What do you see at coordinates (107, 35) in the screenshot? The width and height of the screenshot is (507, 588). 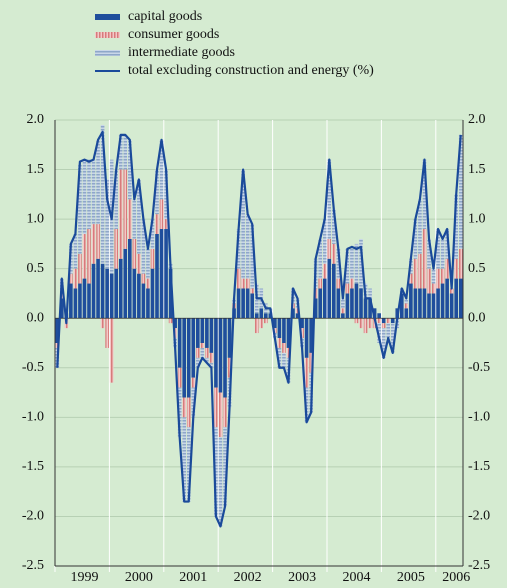 I see `legend-swatch` at bounding box center [107, 35].